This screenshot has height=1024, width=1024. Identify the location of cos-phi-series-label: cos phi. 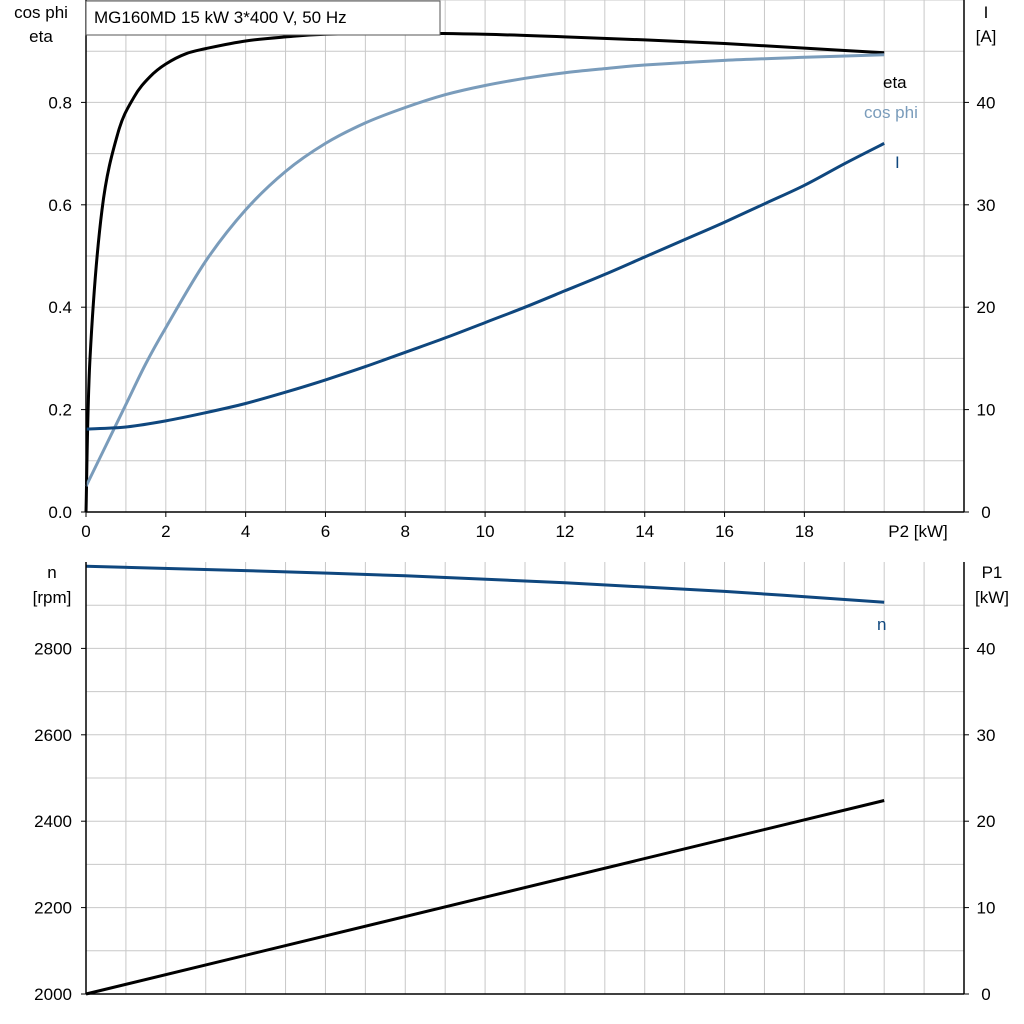
(891, 112).